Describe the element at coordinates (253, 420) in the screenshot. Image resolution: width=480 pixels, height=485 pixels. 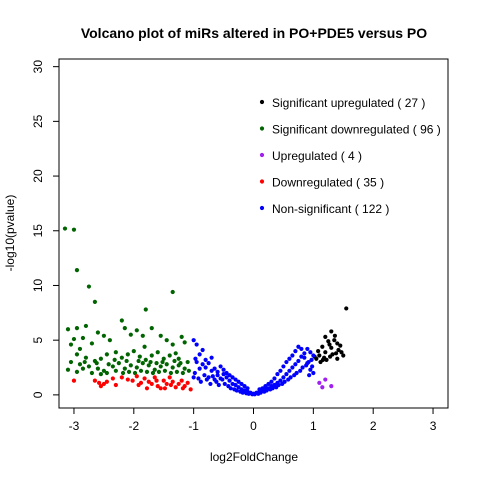
I see `x-axis: -3 -2 -1 0 1 2 3` at that location.